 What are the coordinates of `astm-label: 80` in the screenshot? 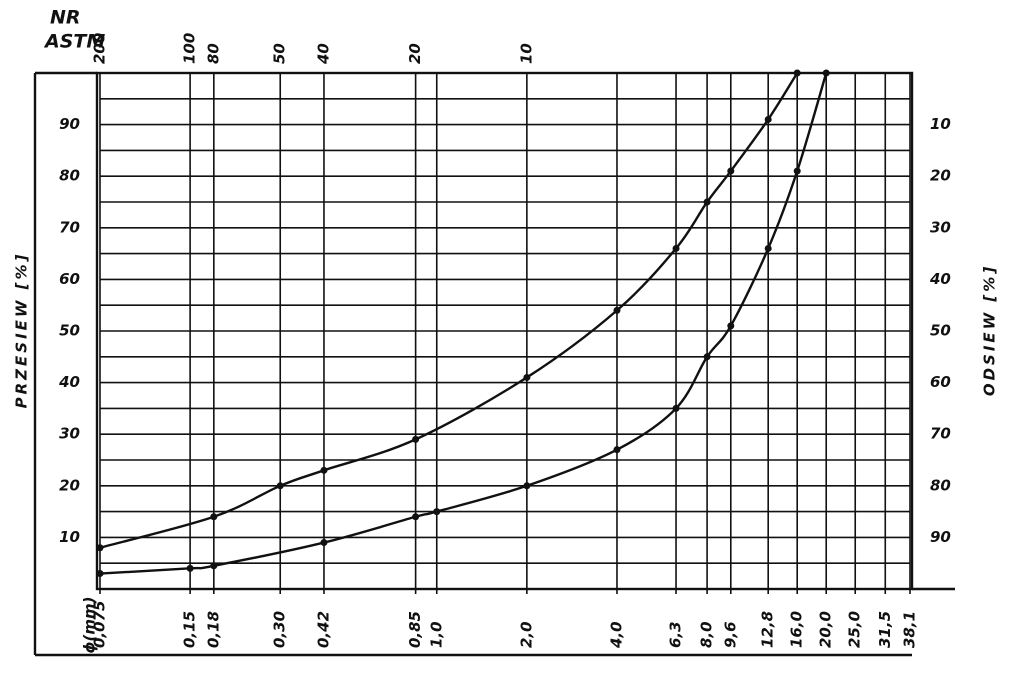 It's located at (213, 53).